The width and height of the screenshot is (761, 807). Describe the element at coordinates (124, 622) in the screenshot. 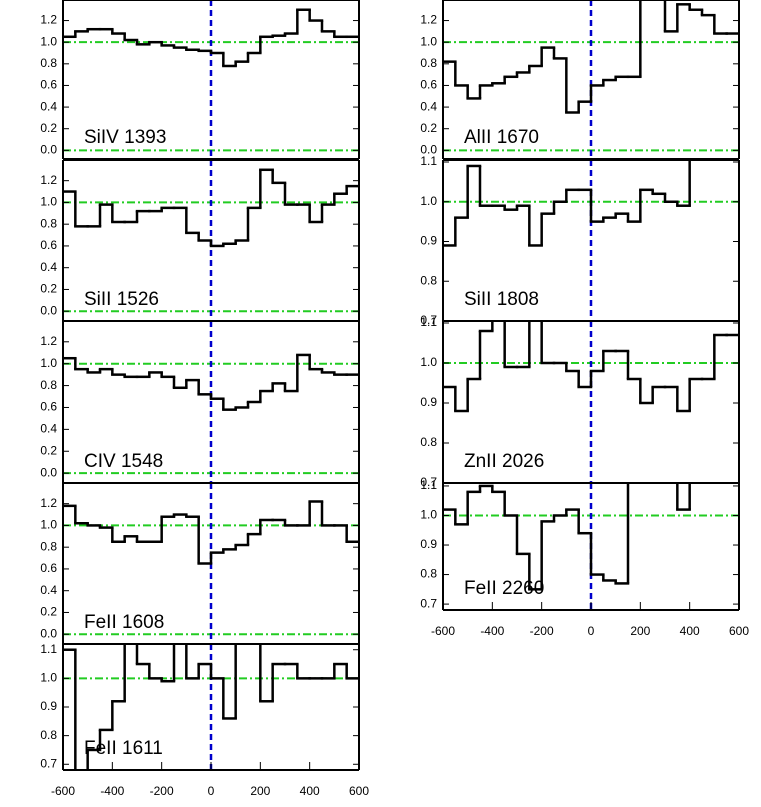

I see `panel-label: FeII 1608` at that location.